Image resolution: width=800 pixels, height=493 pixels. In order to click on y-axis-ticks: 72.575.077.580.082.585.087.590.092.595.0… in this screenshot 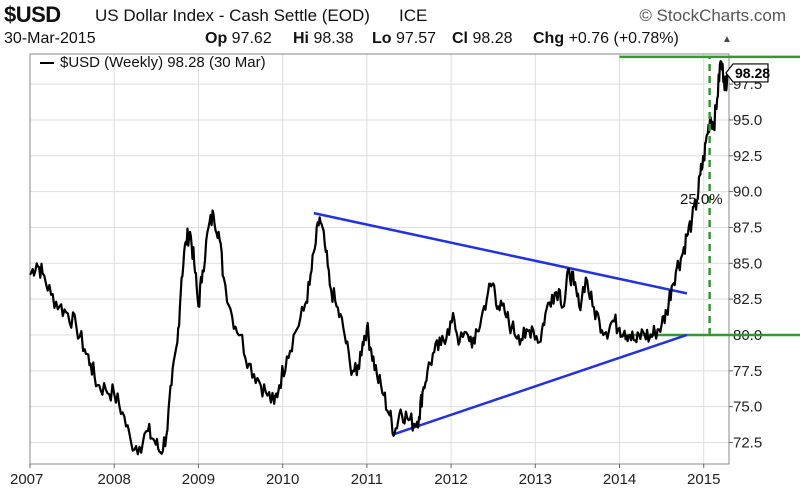, I will do `click(745, 263)`.